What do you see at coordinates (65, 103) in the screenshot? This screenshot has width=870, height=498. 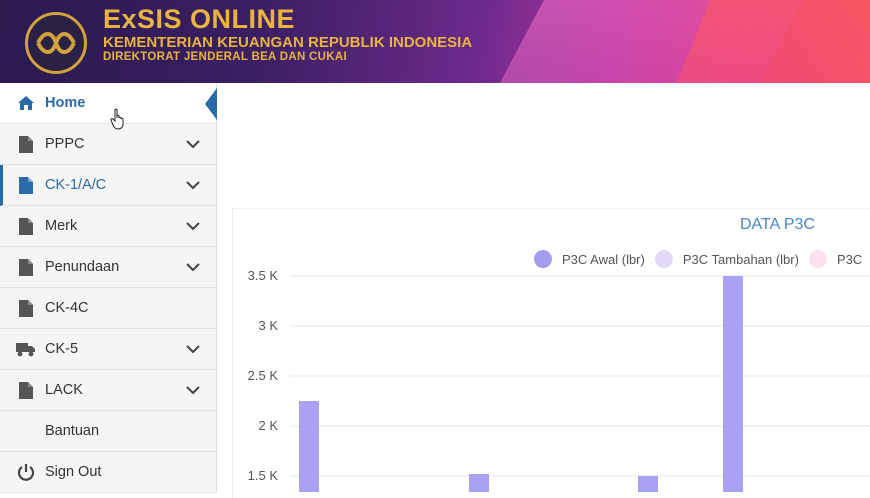 I see `sidebar-item-label: Home` at bounding box center [65, 103].